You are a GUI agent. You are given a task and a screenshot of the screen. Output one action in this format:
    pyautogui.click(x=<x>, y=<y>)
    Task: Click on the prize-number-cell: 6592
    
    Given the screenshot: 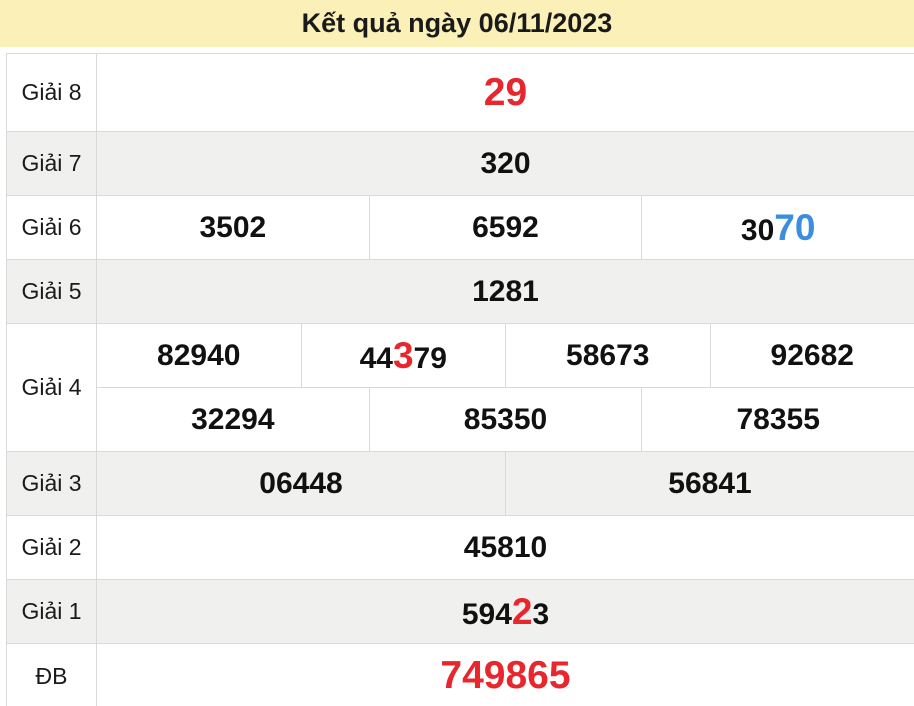 What is the action you would take?
    pyautogui.click(x=505, y=227)
    